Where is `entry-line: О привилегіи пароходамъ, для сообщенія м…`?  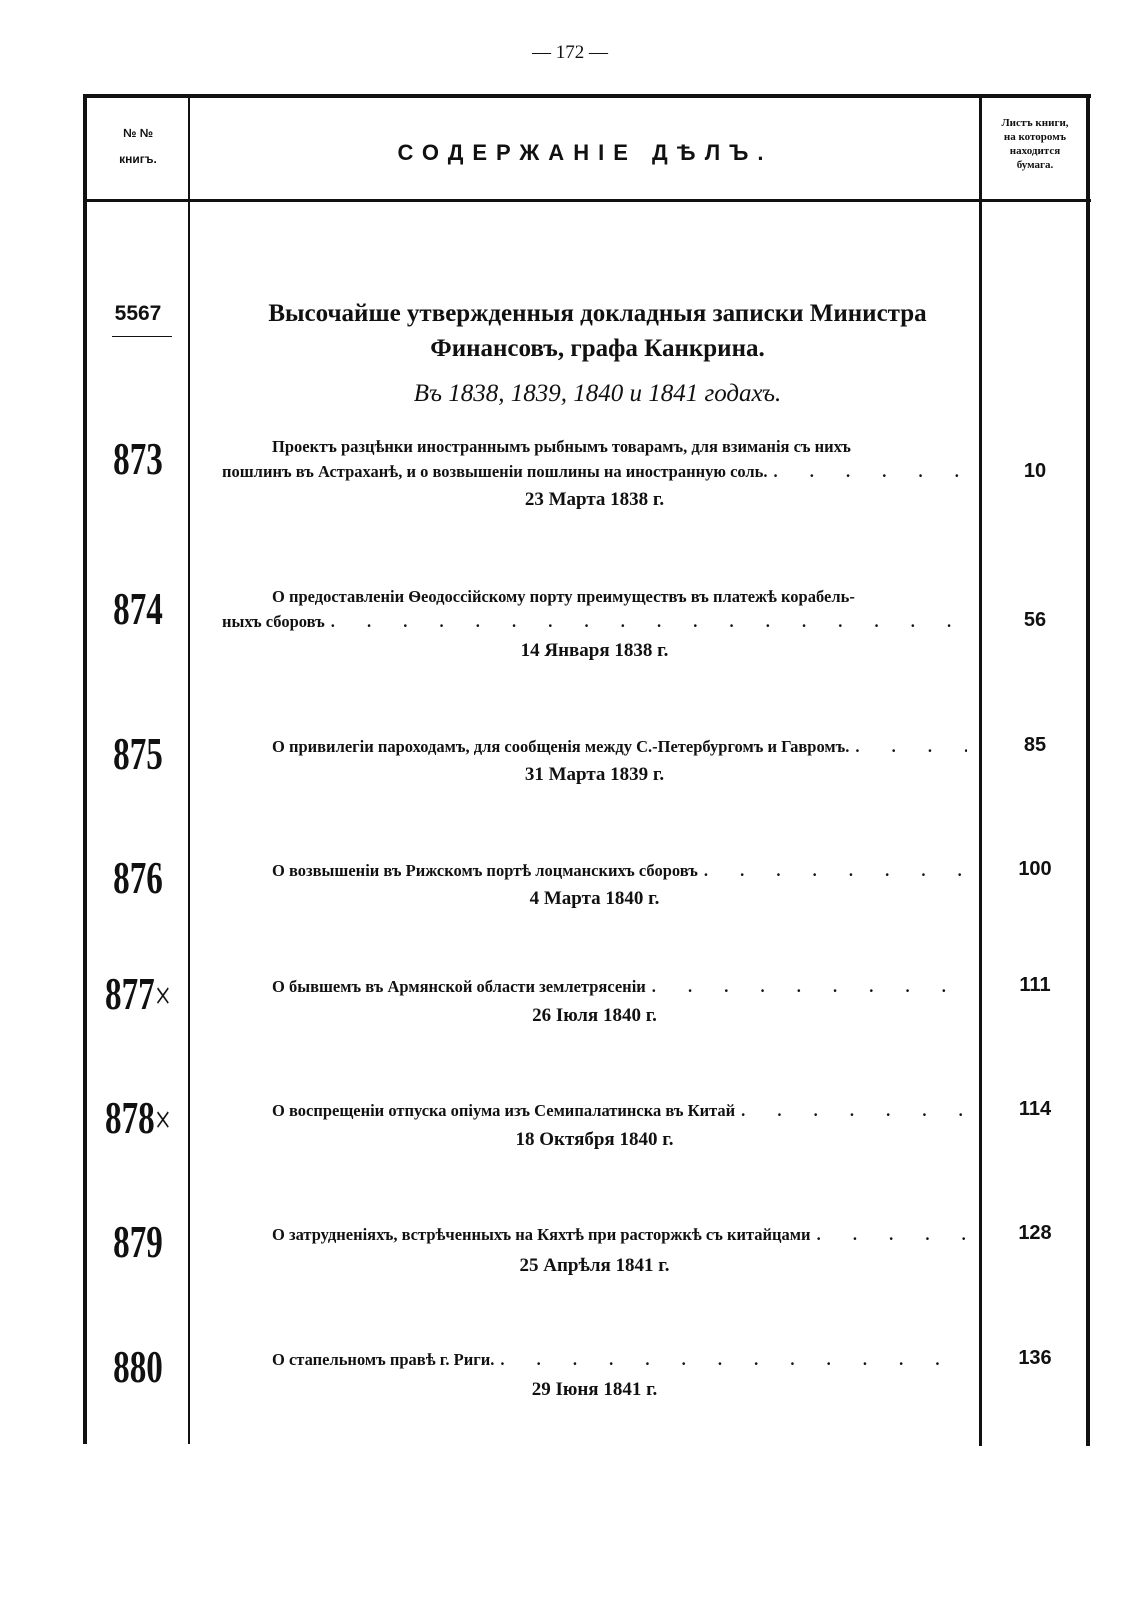
entry-line: О привилегіи пароходамъ, для сообщенія м… is located at coordinates (594, 746).